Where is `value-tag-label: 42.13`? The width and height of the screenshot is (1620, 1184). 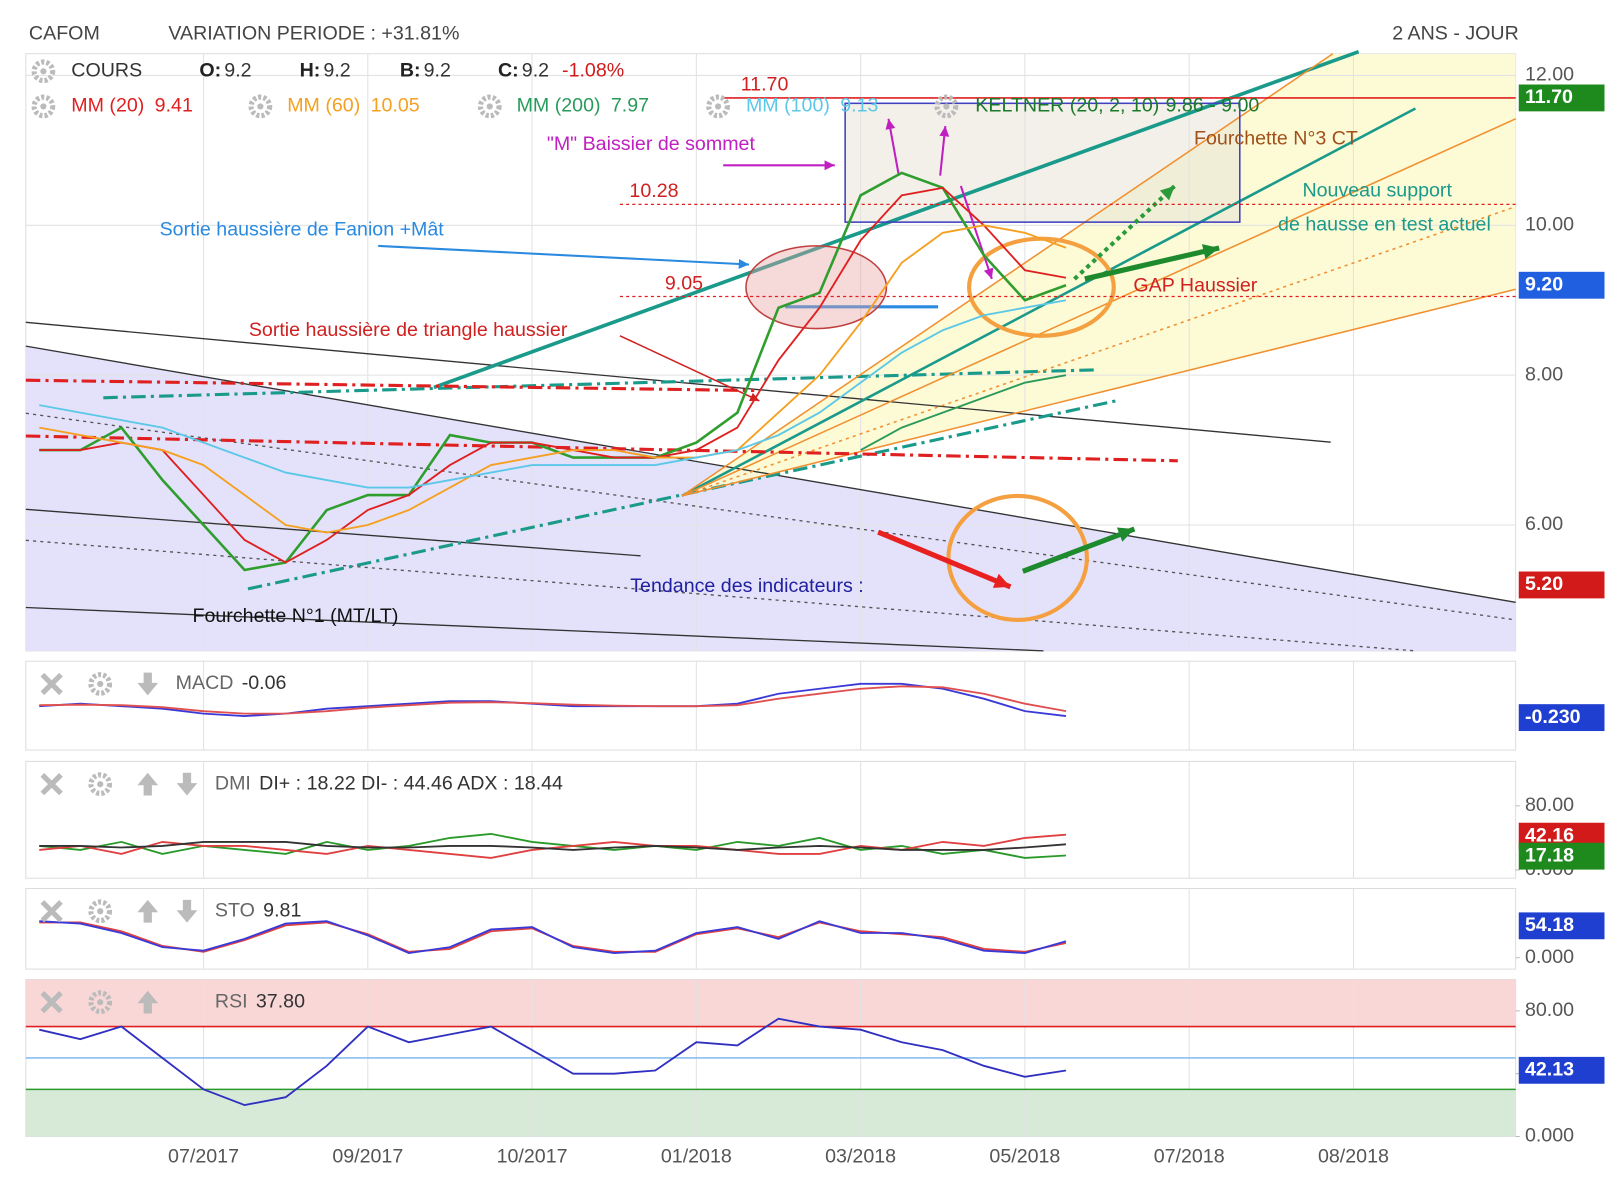 value-tag-label: 42.13 is located at coordinates (1549, 1070).